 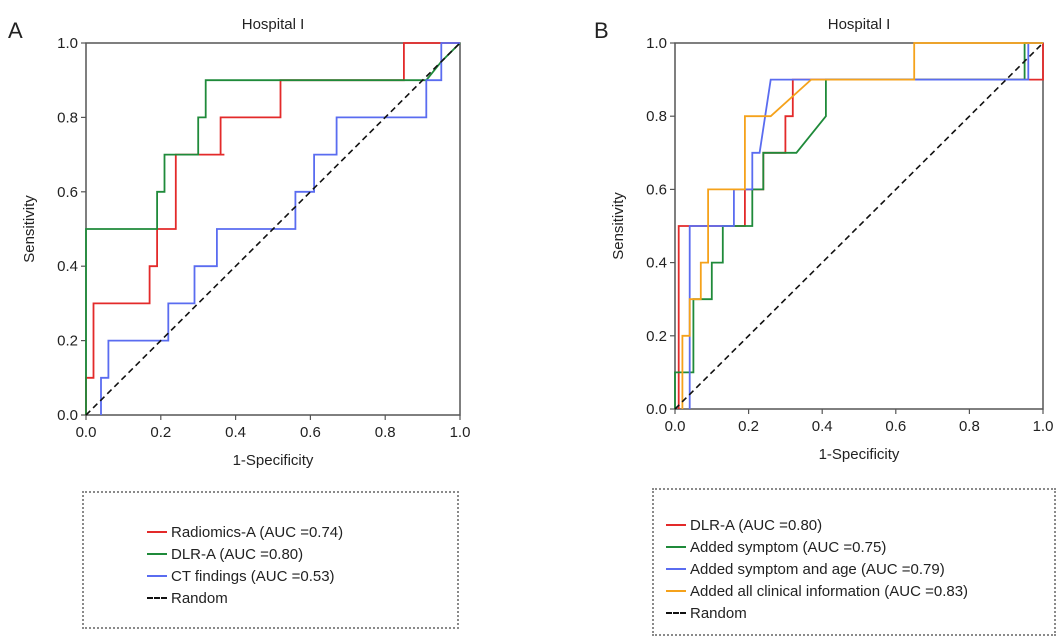 What do you see at coordinates (748, 426) in the screenshot?
I see `panel-b-x-tick-label: 0.2` at bounding box center [748, 426].